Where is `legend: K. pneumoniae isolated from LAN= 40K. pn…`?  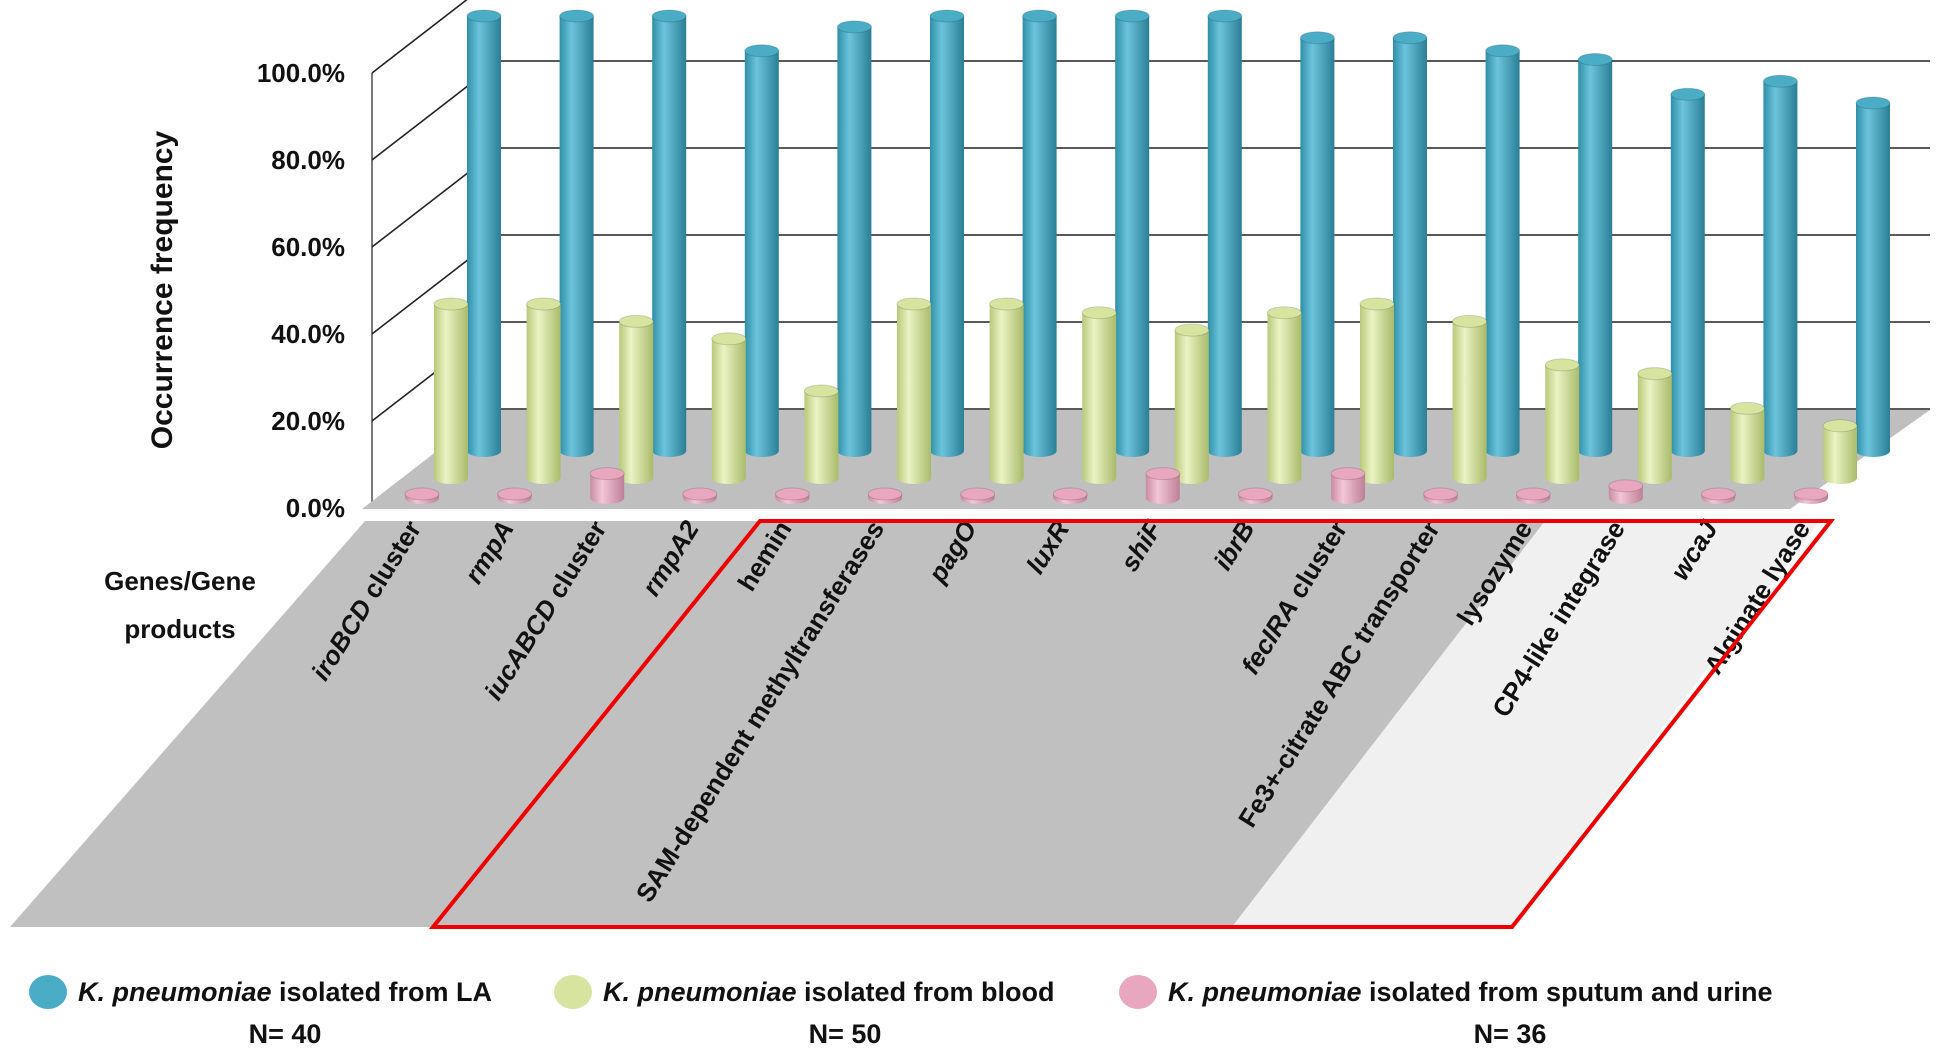 legend: K. pneumoniae isolated from LAN= 40K. pn… is located at coordinates (901, 1012).